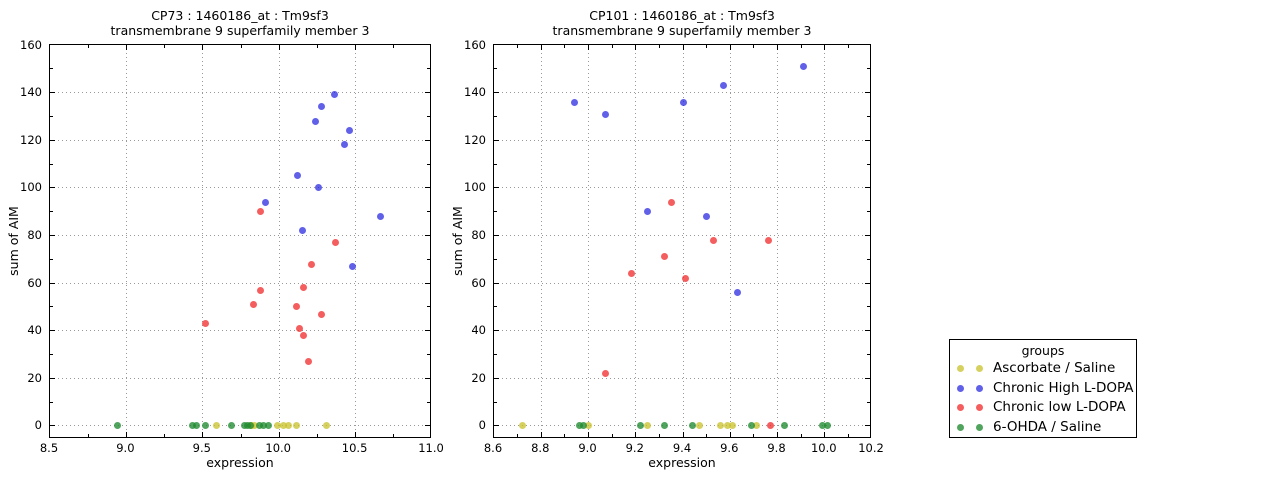 This screenshot has width=1280, height=480. I want to click on plot-title-line1: CP101 : 1460186_at : Tm9sf3, so click(682, 15).